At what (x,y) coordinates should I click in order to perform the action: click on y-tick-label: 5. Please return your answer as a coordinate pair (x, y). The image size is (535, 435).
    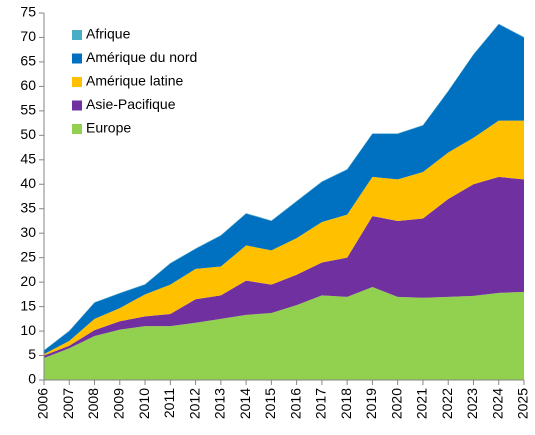
    Looking at the image, I should click on (32, 354).